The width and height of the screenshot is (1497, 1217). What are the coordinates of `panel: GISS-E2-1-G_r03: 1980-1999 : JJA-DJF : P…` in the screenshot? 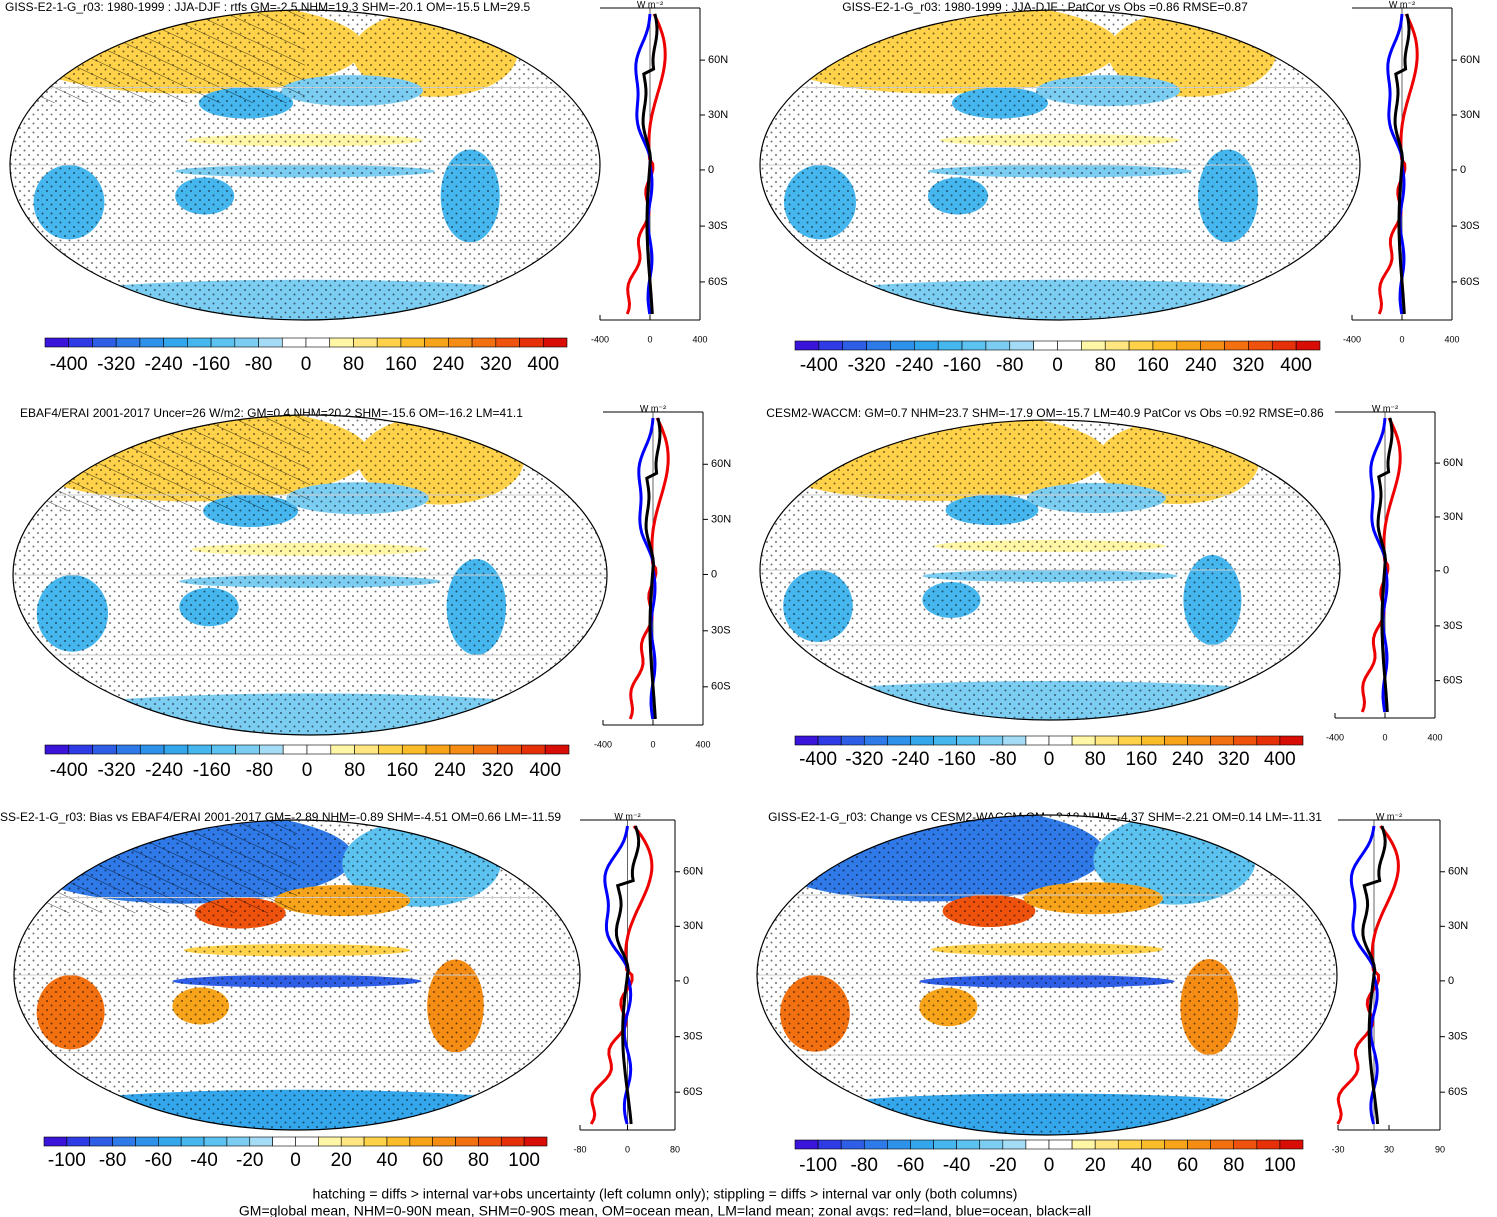 It's located at (1119, 188).